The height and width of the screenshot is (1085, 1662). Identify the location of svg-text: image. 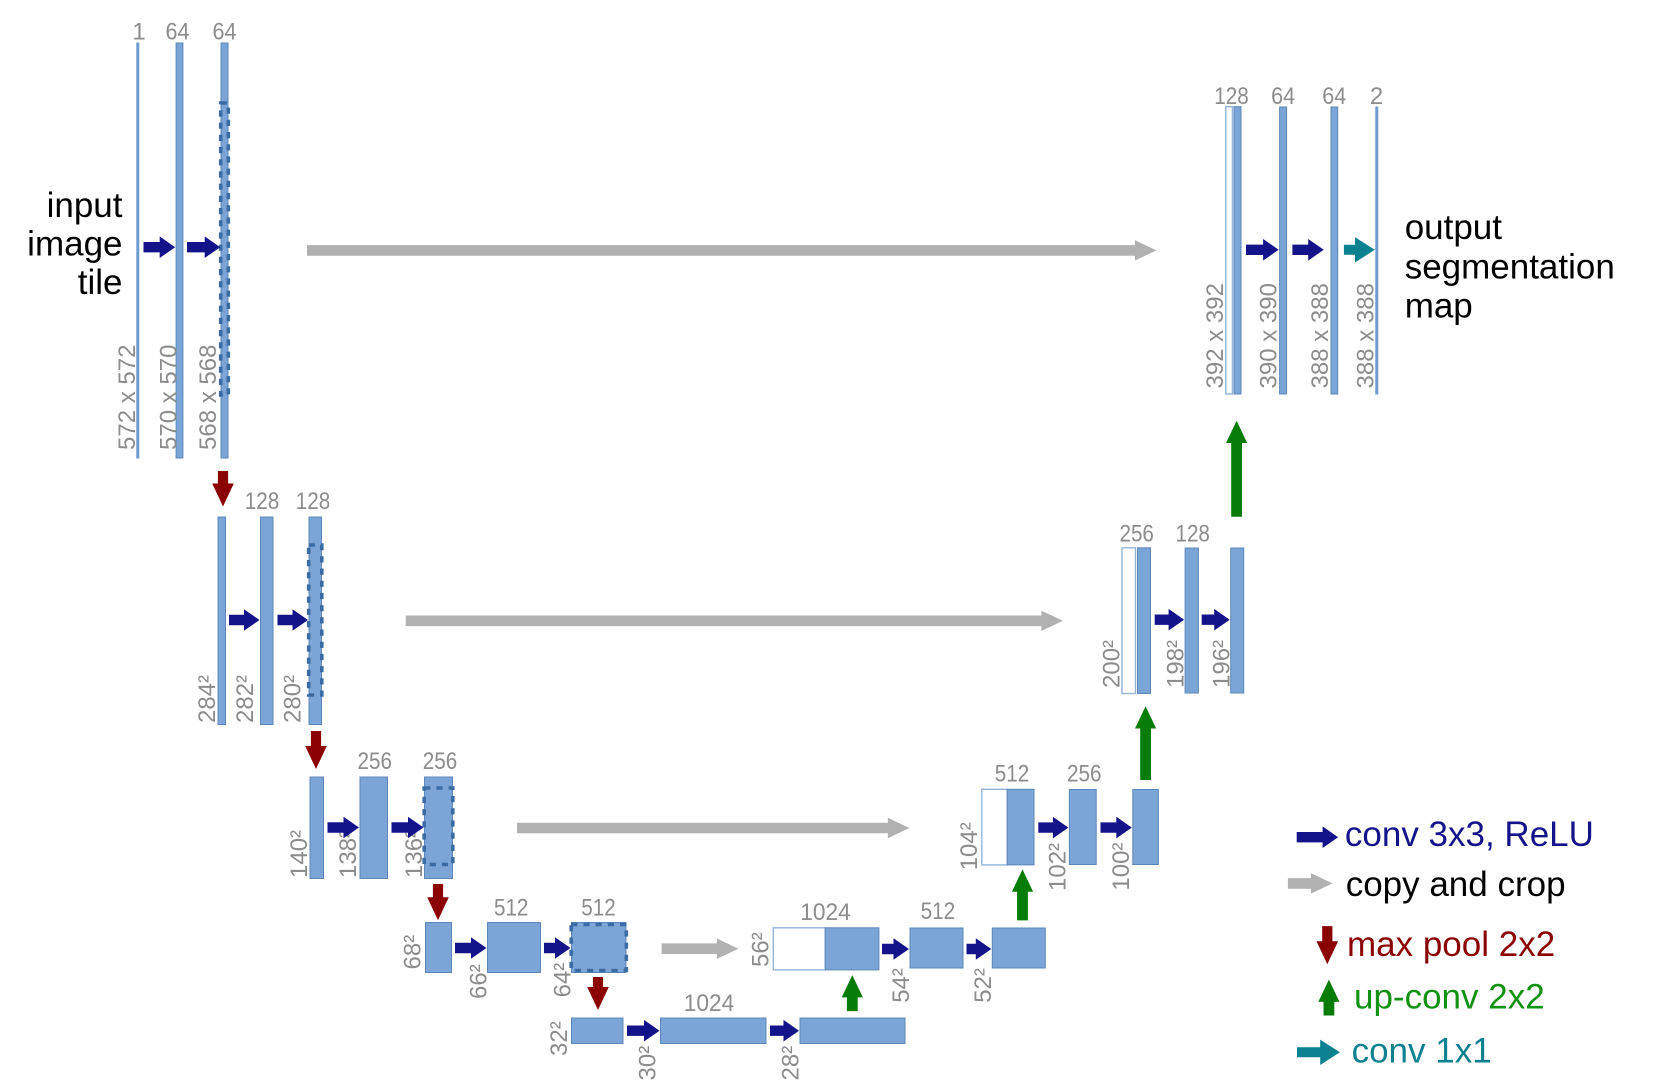
(74, 244).